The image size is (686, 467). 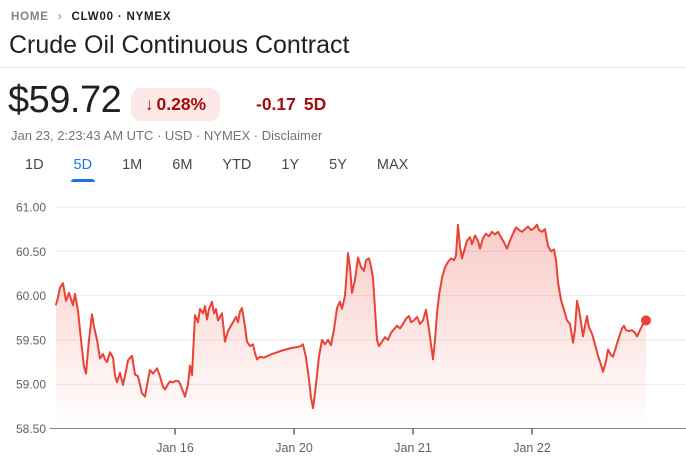 I want to click on x-axis-label: Jan 20, so click(x=294, y=448).